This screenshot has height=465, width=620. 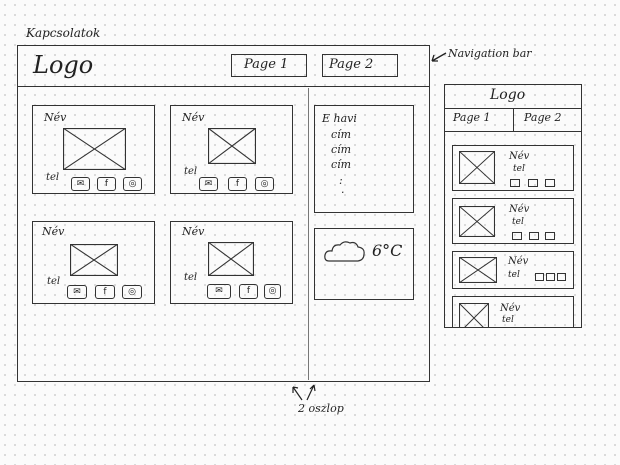 I want to click on mobile-frame, so click(x=513, y=206).